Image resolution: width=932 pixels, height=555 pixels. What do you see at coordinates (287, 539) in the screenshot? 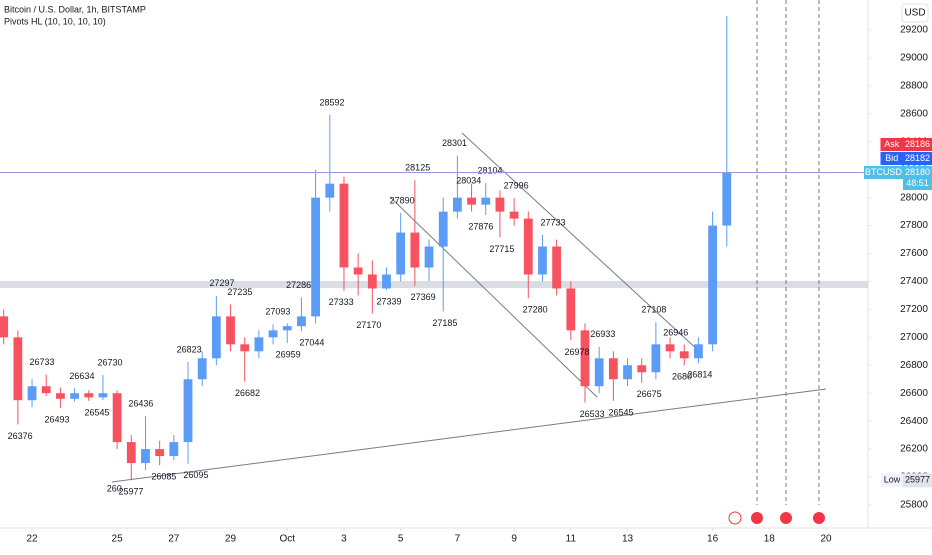
I see `x-tick-label: Oct` at bounding box center [287, 539].